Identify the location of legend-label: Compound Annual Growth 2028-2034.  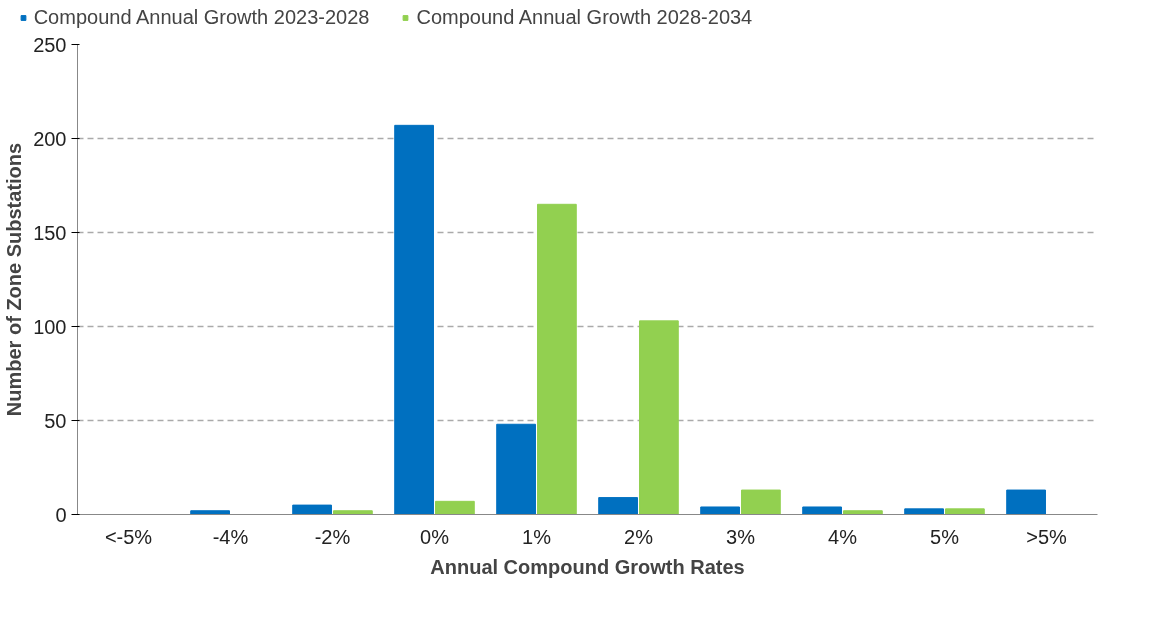
(584, 17).